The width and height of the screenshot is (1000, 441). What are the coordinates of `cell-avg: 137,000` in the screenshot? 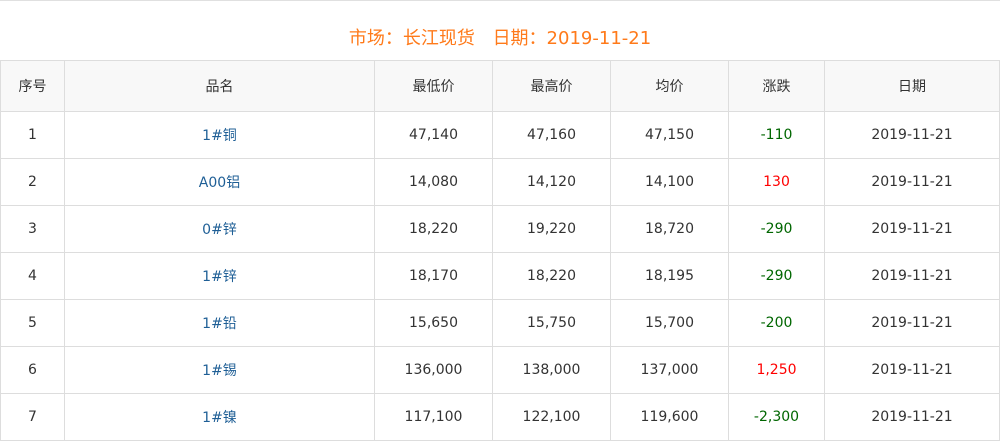 It's located at (669, 370).